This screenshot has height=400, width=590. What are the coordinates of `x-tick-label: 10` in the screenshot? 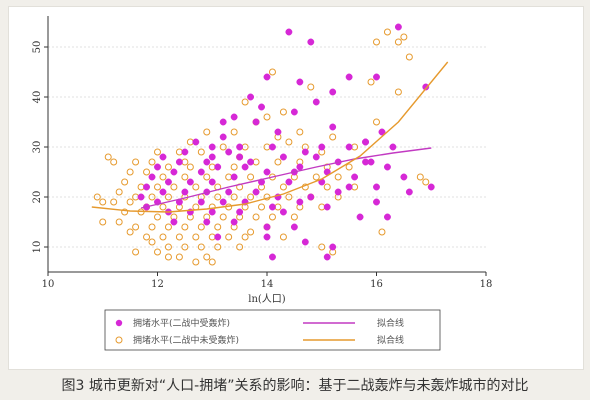 It's located at (48, 284).